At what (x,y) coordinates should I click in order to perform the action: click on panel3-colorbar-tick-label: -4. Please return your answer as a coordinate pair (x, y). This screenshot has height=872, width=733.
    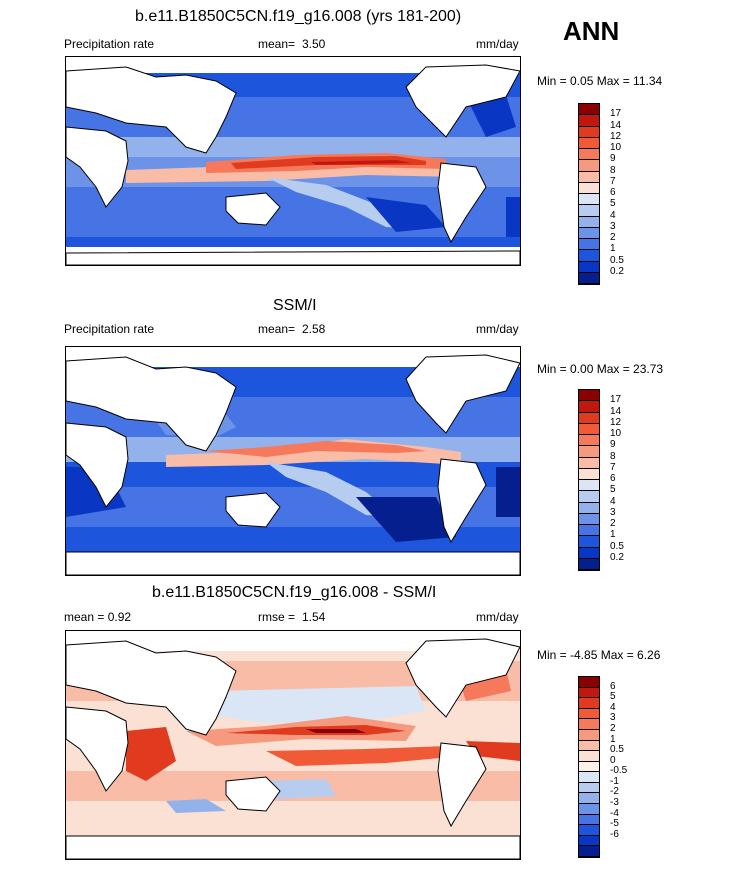
    Looking at the image, I should click on (614, 813).